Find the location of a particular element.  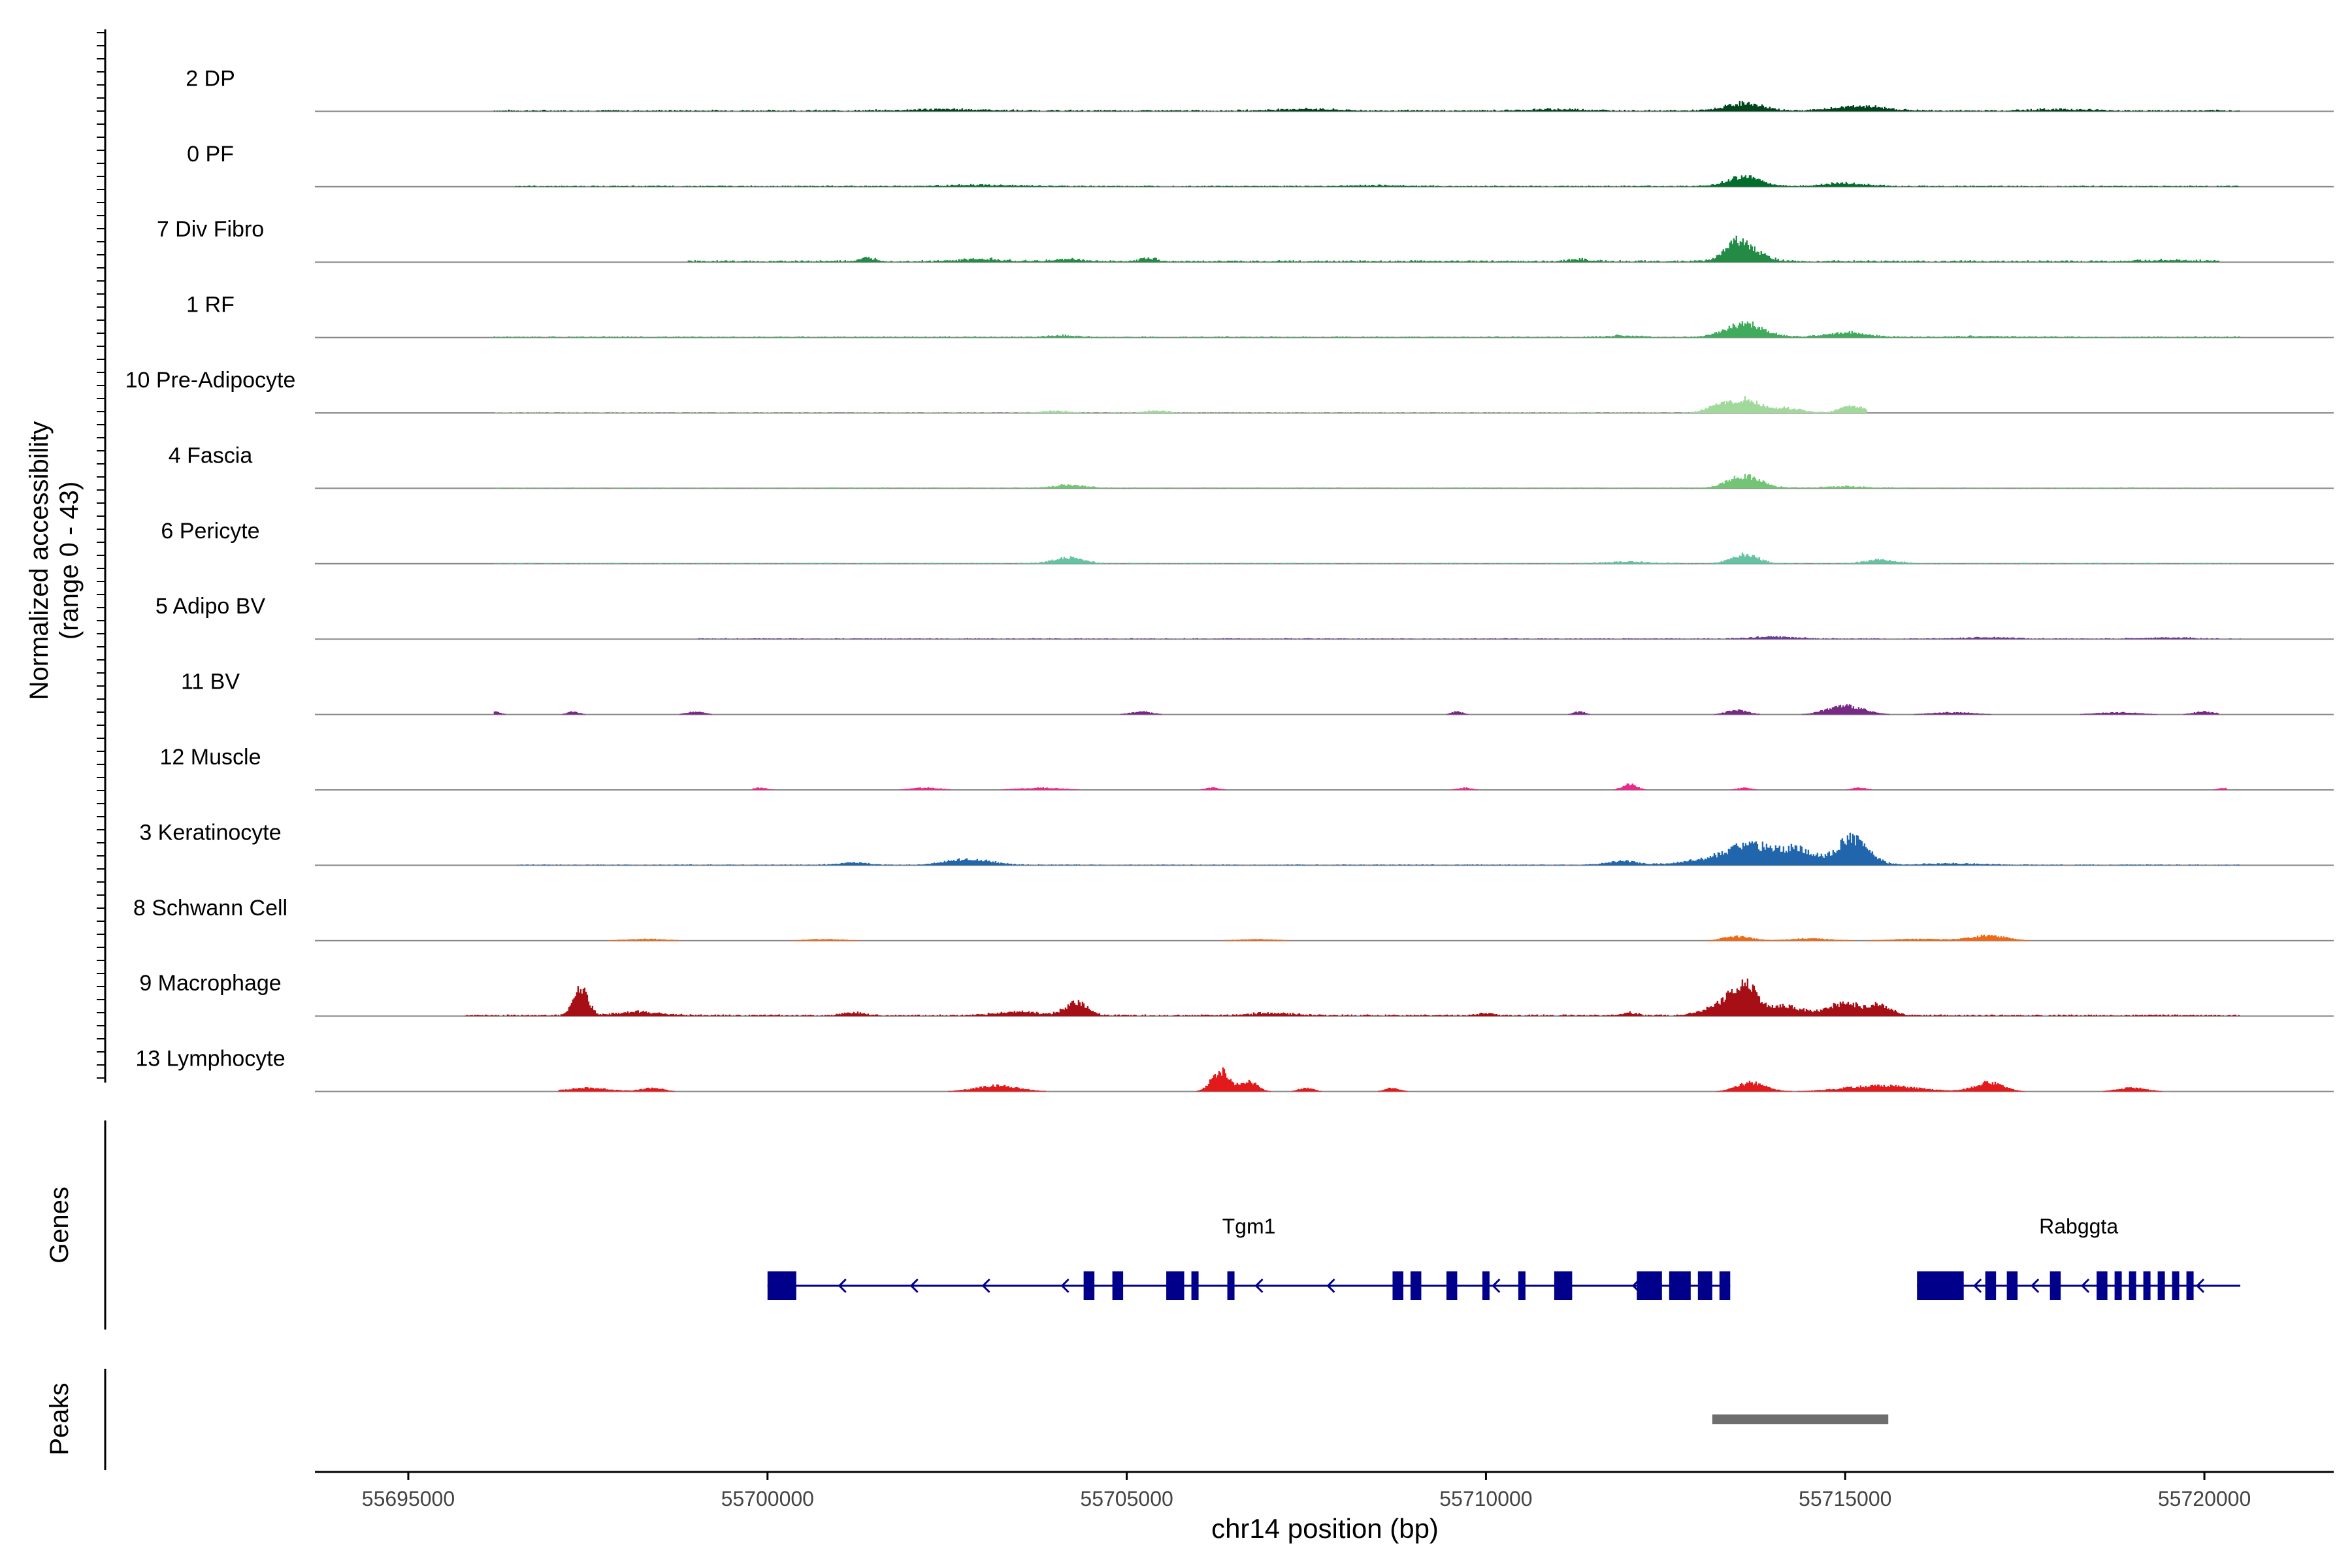

peaks-panel-label: Peaks is located at coordinates (59, 1418).